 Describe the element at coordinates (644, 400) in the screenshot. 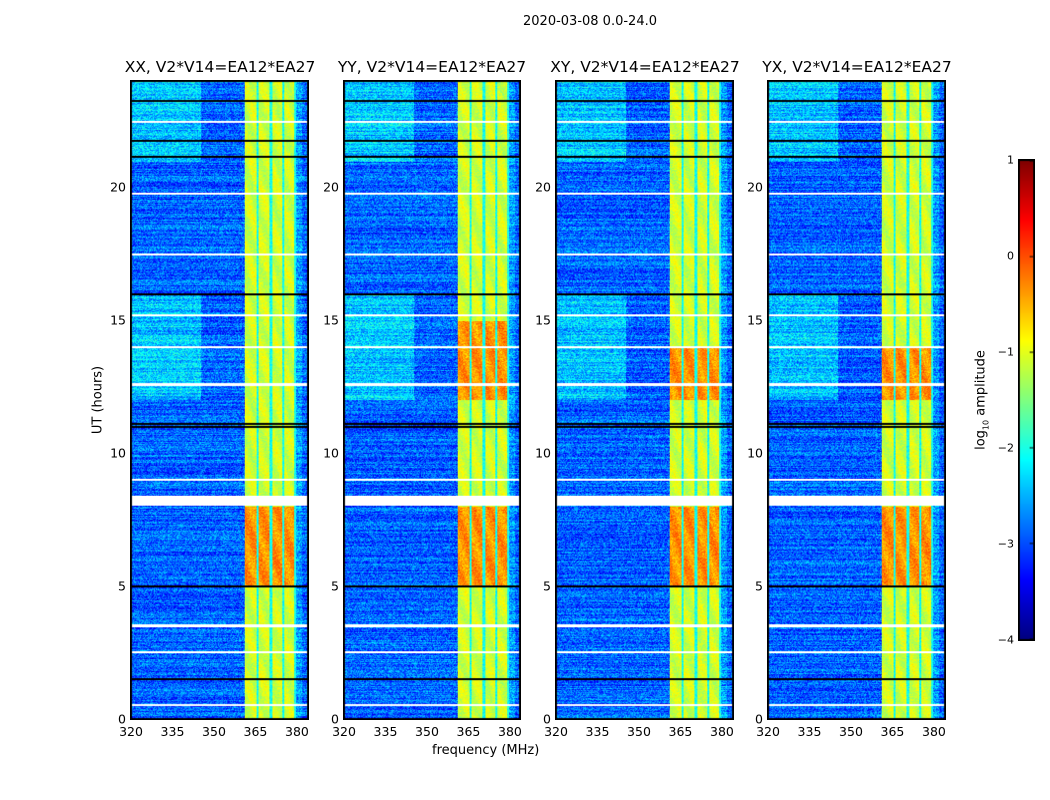

I see `heatmap-xy` at that location.